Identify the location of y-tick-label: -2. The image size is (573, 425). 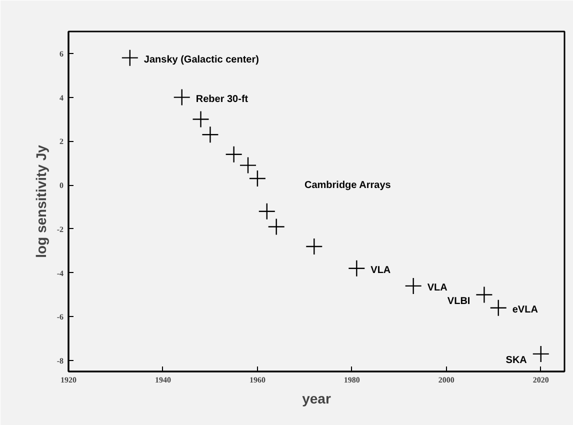
(60, 229).